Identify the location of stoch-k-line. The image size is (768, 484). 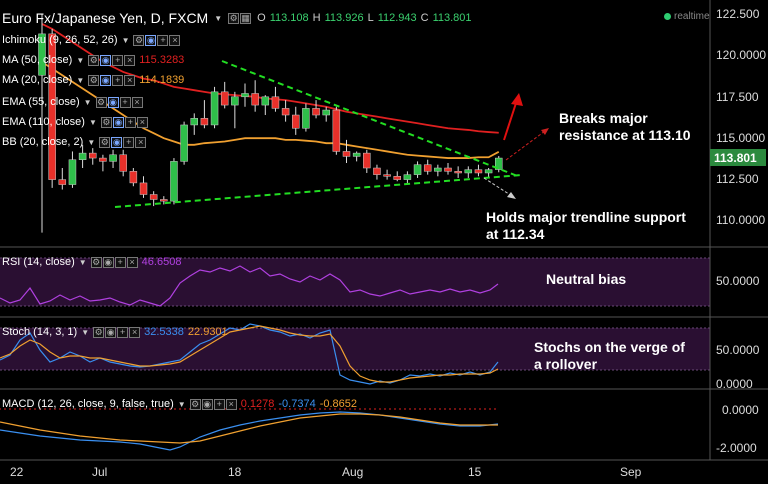
(249, 354).